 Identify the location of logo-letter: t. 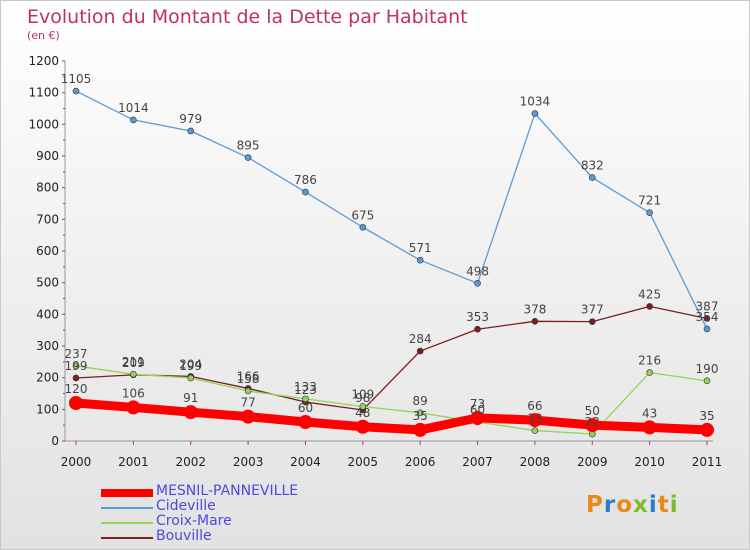
(663, 505).